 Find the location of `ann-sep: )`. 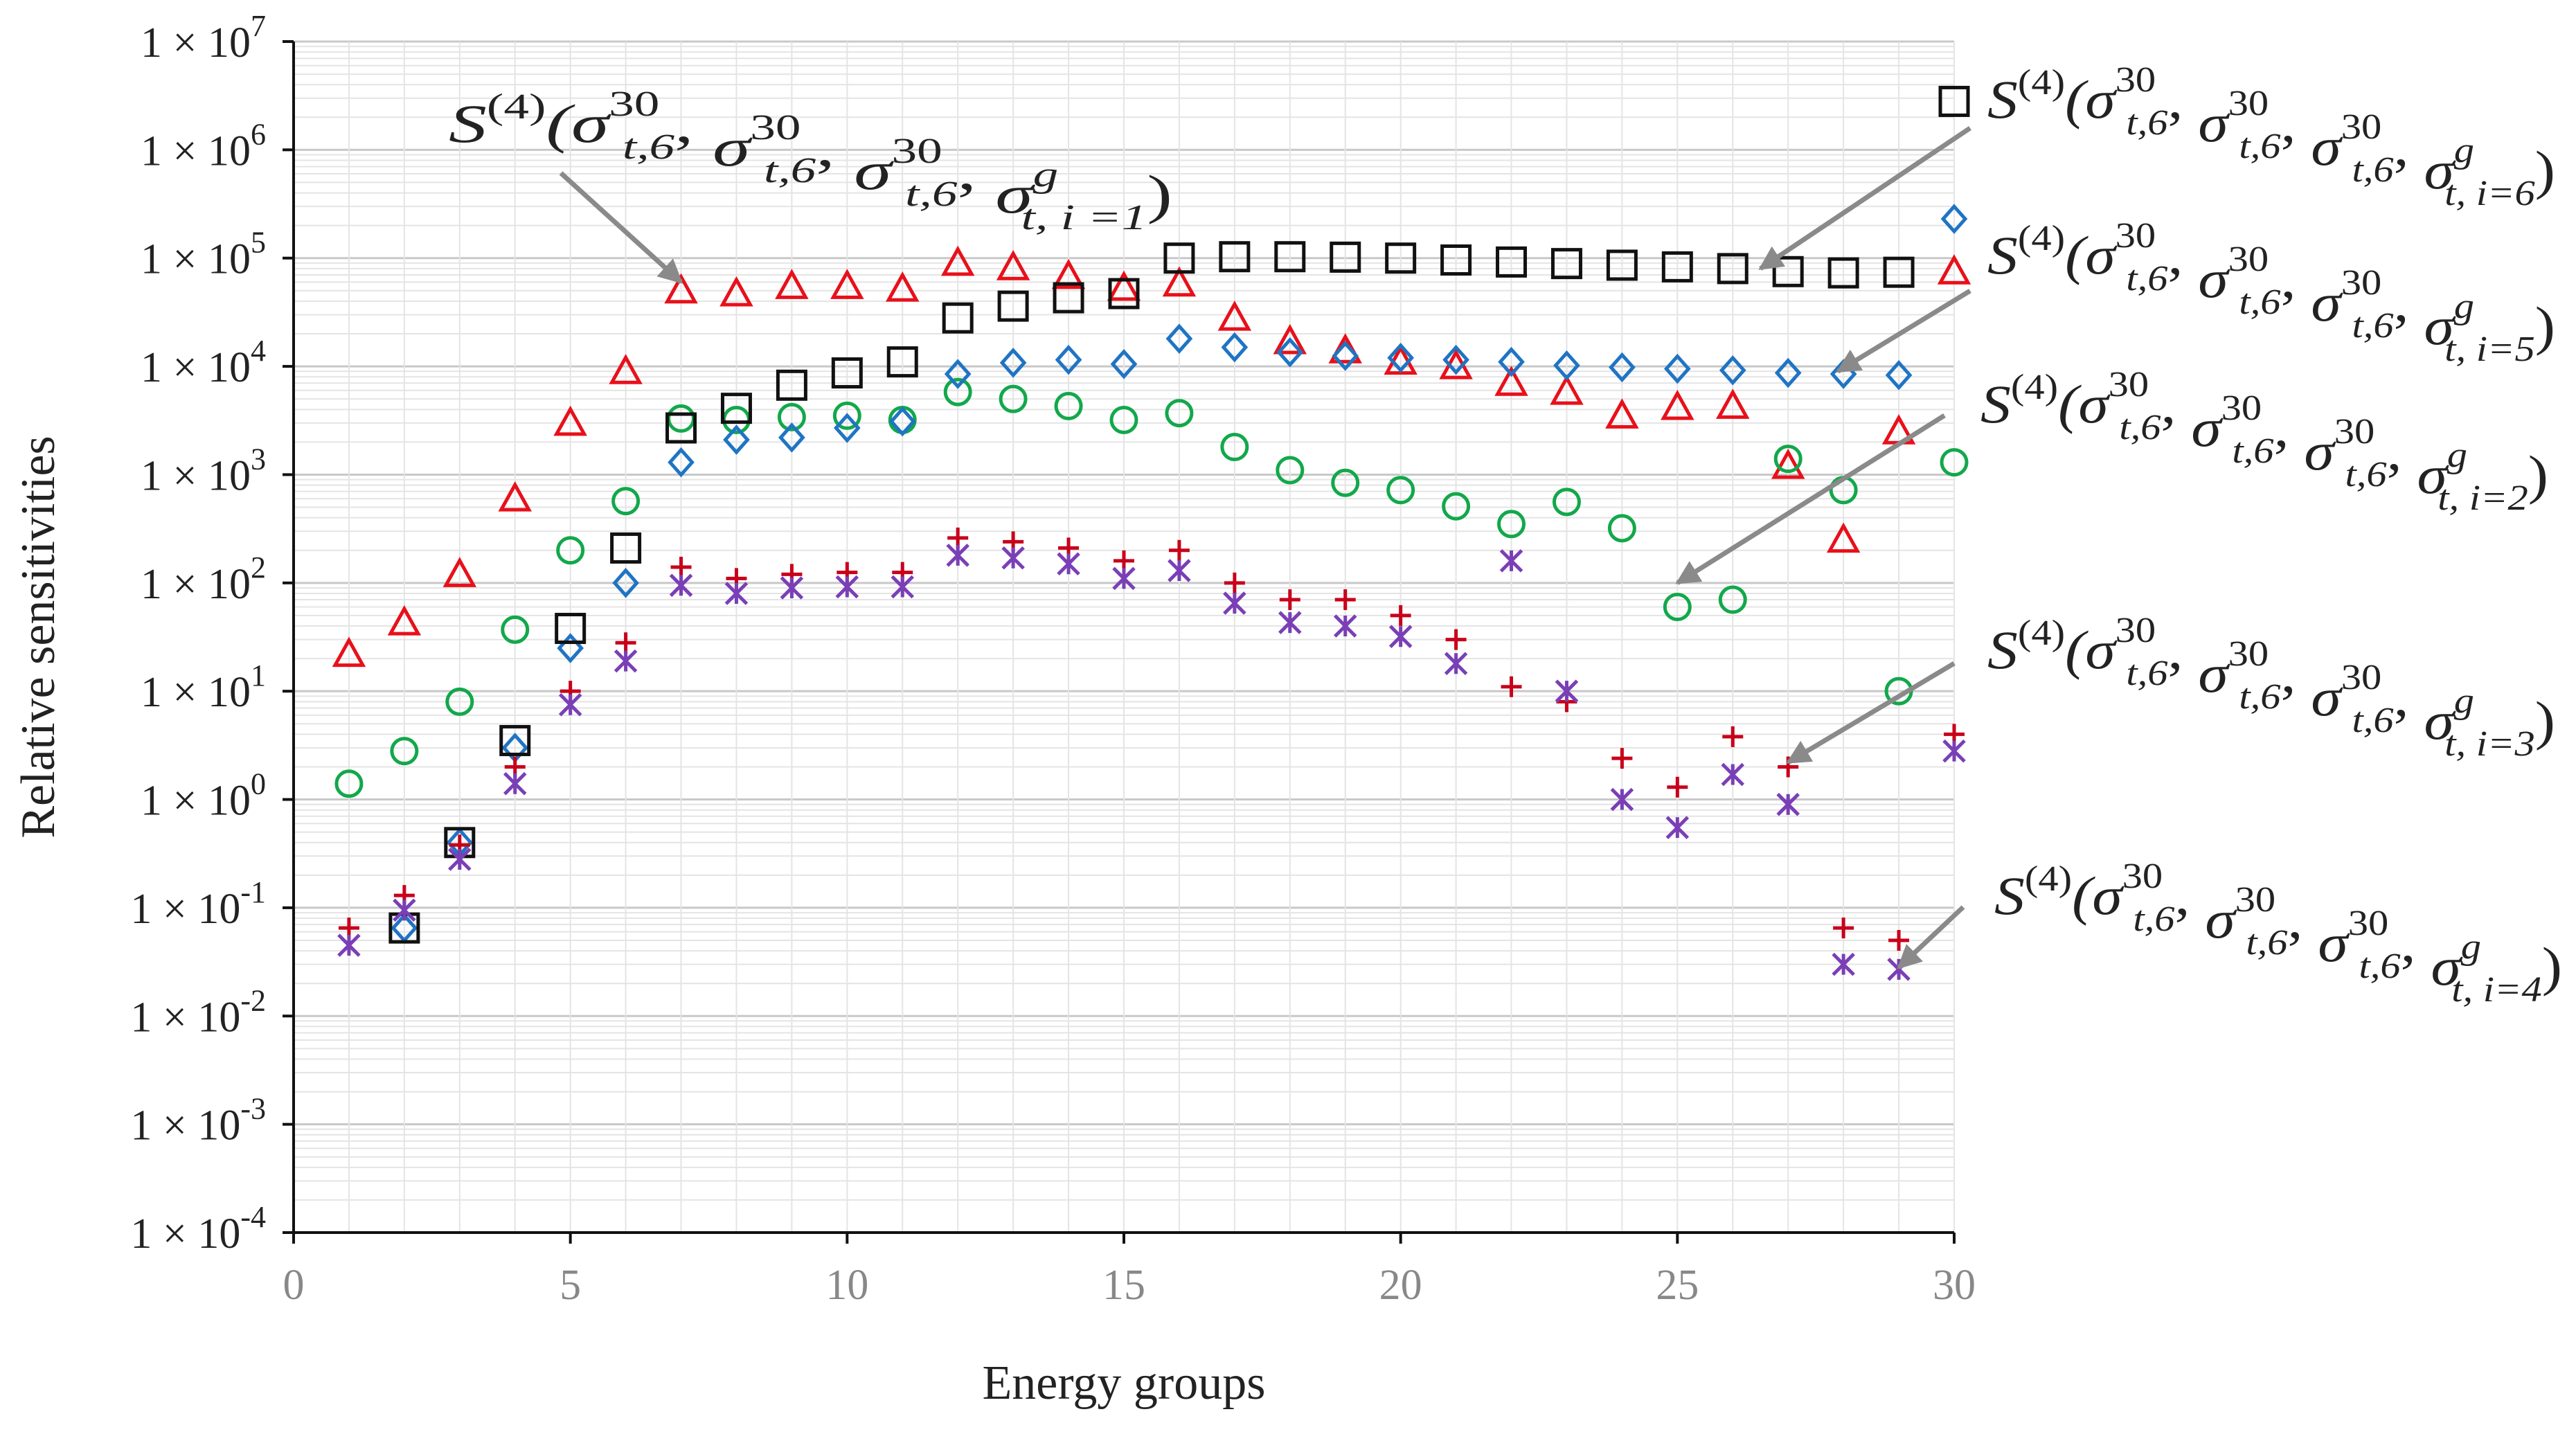

ann-sep: ) is located at coordinates (2545, 326).